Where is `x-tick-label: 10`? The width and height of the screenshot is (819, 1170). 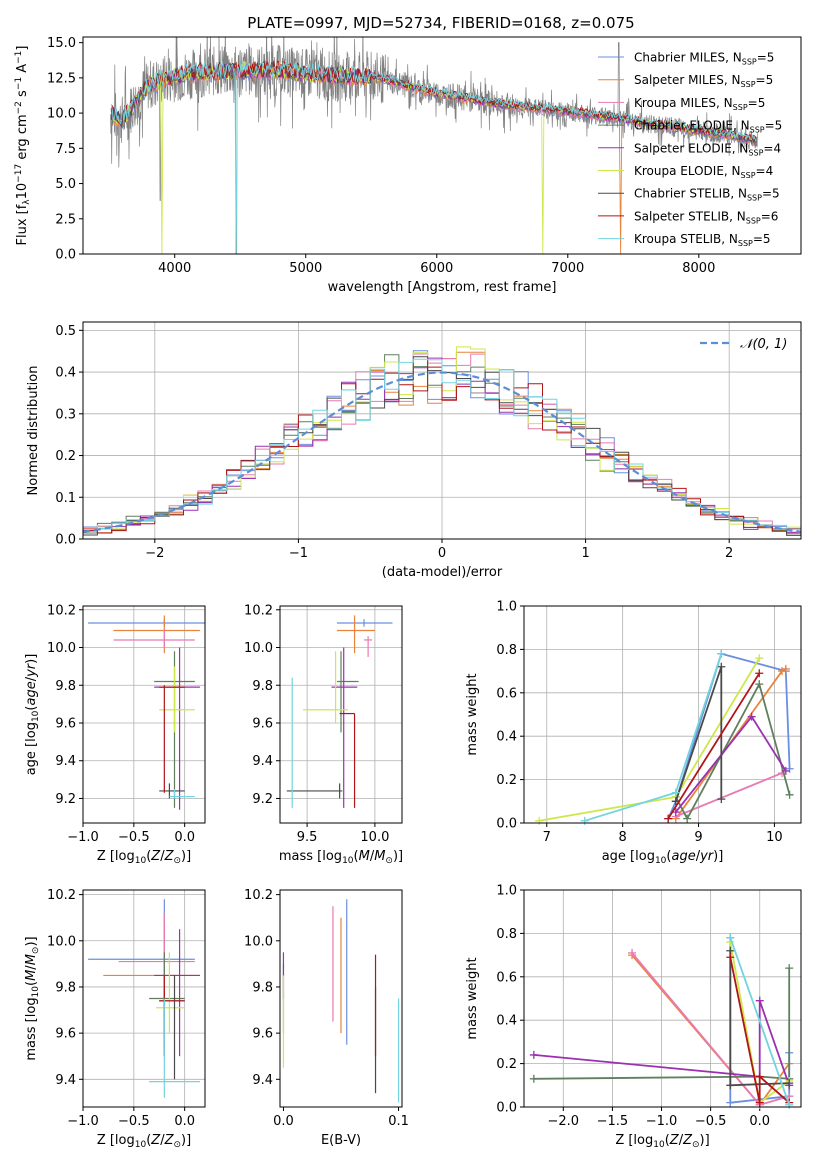
x-tick-label: 10 is located at coordinates (774, 837).